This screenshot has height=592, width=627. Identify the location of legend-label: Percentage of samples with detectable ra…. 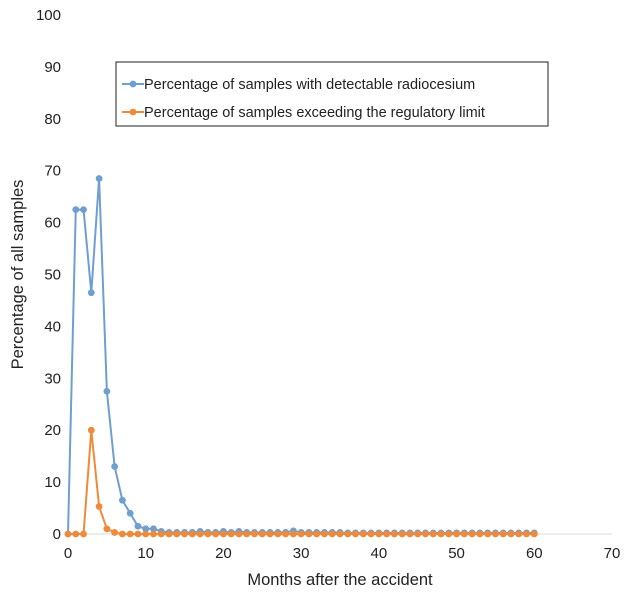
(309, 85).